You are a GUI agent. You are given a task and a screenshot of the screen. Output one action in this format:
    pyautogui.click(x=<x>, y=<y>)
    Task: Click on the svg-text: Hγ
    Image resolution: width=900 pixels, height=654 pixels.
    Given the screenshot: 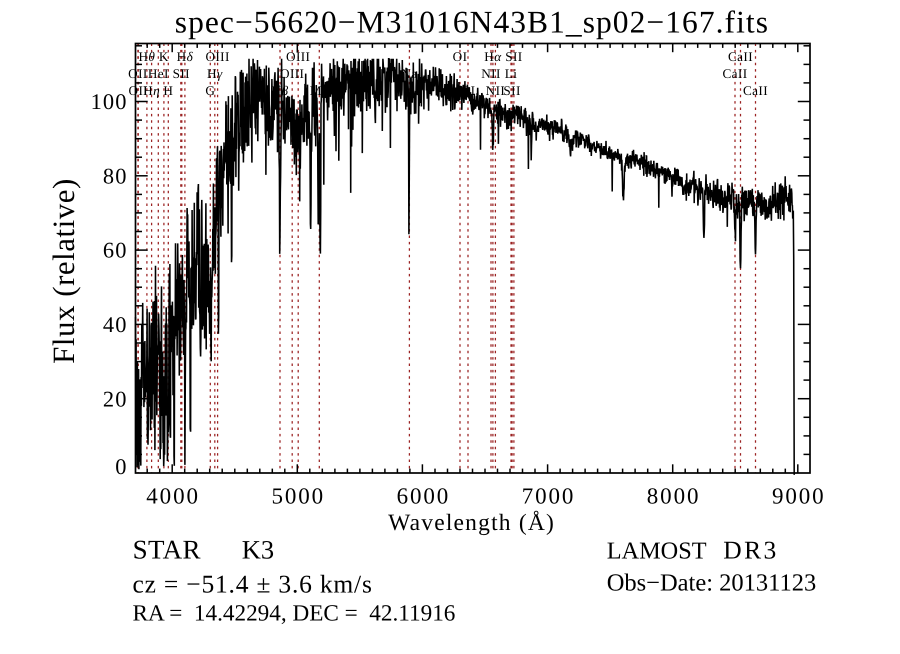 What is the action you would take?
    pyautogui.click(x=215, y=73)
    